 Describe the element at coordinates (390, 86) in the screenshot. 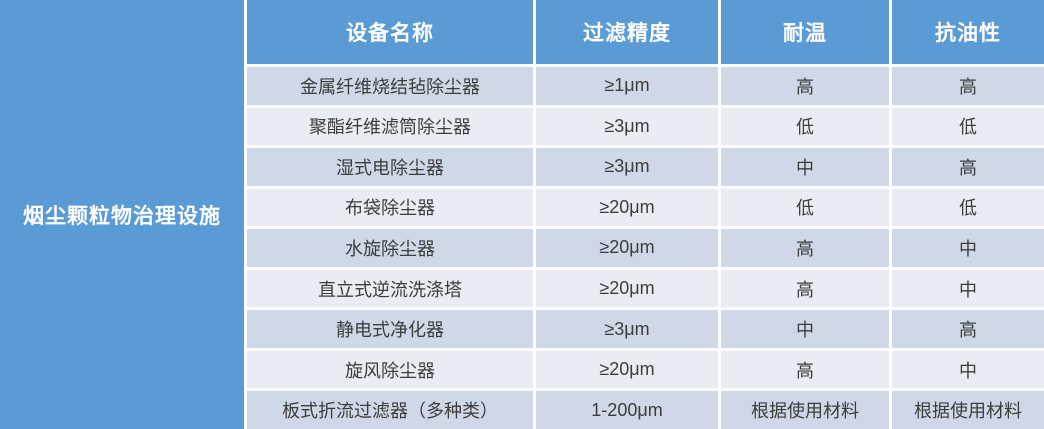

I see `device-name-cell: 金属纤维烧结毡除尘器` at that location.